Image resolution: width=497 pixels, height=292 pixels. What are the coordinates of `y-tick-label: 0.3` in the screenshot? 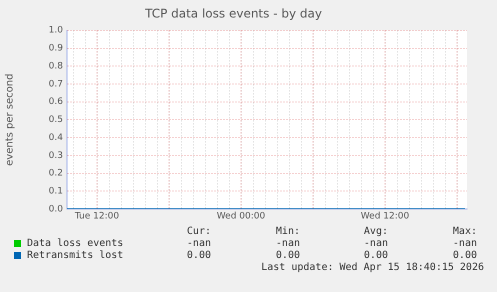 It's located at (55, 155).